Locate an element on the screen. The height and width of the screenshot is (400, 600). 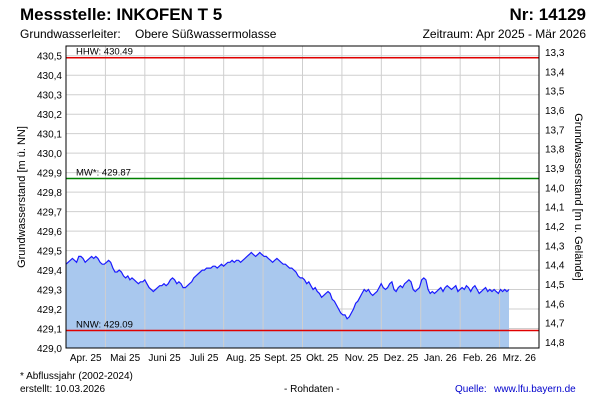
y-tick-label-right: 14,1 is located at coordinates (555, 208).